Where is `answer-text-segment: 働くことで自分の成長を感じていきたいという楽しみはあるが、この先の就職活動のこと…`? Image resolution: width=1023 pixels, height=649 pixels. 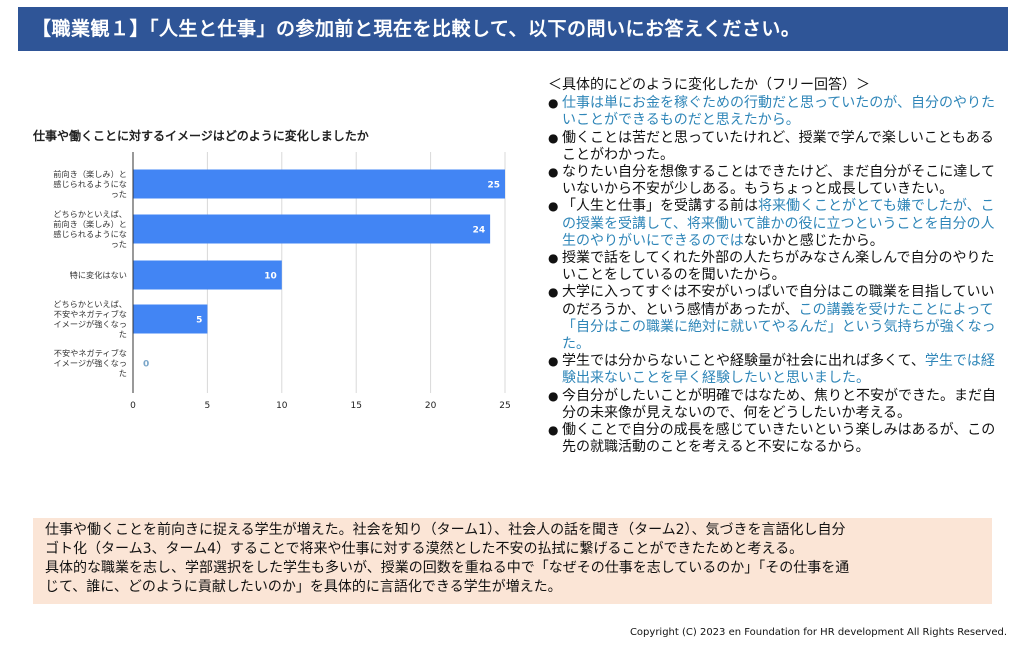
answer-text-segment: 働くことで自分の成長を感じていきたいという楽しみはあるが、この先の就職活動のこと… is located at coordinates (779, 439).